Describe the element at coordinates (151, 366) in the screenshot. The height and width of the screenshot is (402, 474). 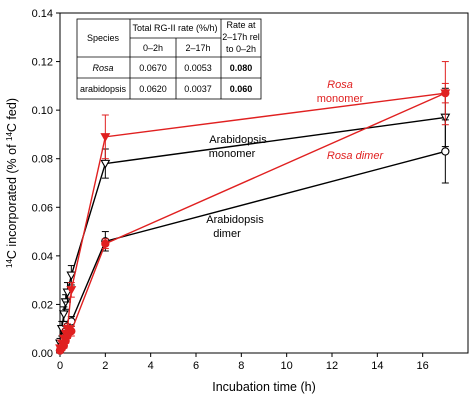
I see `x-tick-label: 4` at that location.